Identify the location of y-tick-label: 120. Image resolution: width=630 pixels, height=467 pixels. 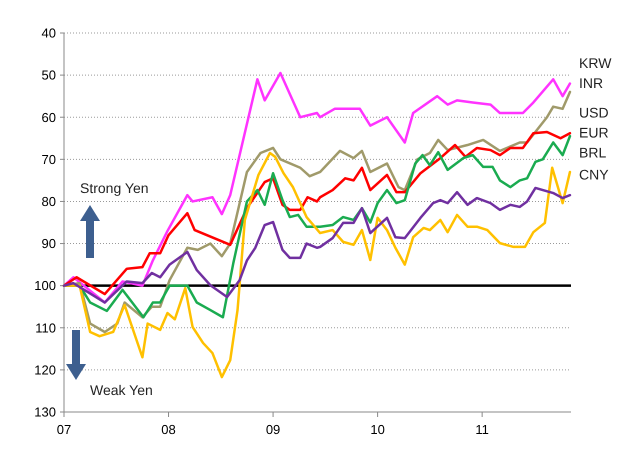
(45, 370).